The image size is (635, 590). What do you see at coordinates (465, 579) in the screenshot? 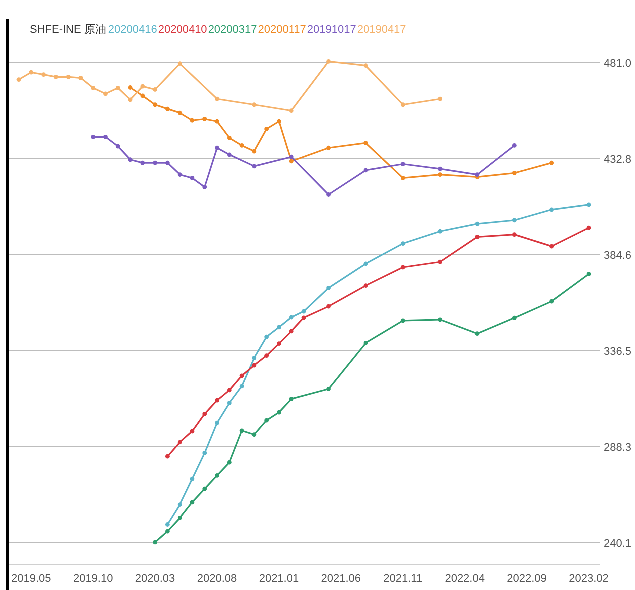
I see `x-tick-label: 2022.04` at bounding box center [465, 579].